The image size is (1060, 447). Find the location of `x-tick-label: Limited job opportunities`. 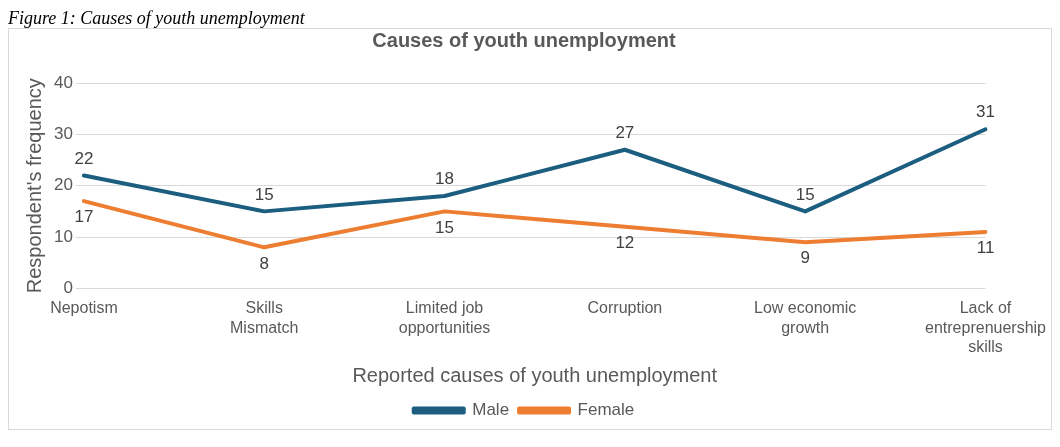

x-tick-label: Limited job opportunities is located at coordinates (444, 317).